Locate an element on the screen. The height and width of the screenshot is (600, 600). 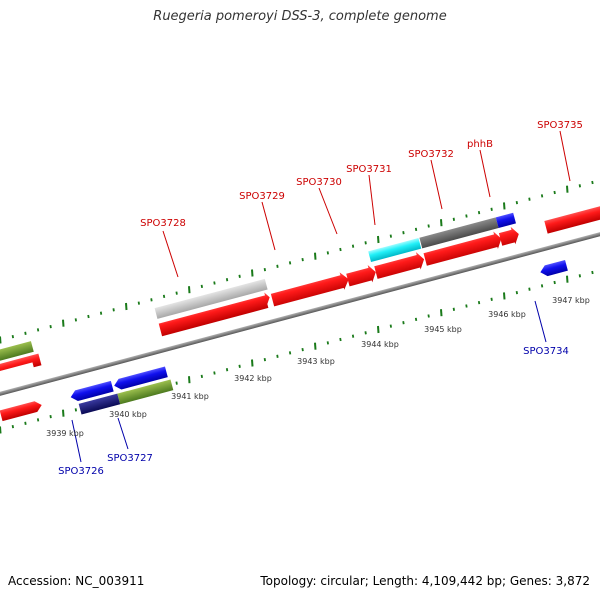
gene-label: SPO3730 is located at coordinates (319, 182).